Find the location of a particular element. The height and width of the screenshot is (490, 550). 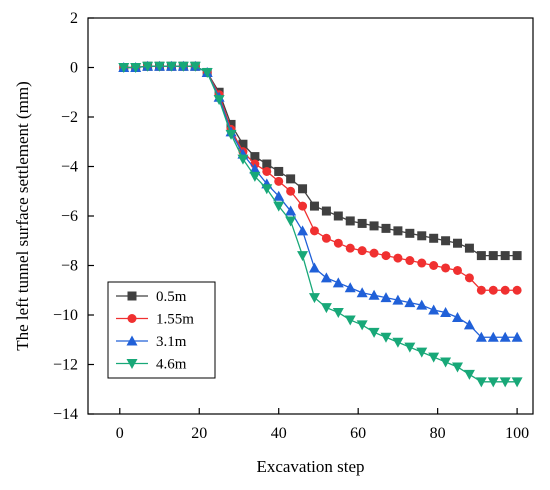

x-tick-label: 0 is located at coordinates (120, 433).